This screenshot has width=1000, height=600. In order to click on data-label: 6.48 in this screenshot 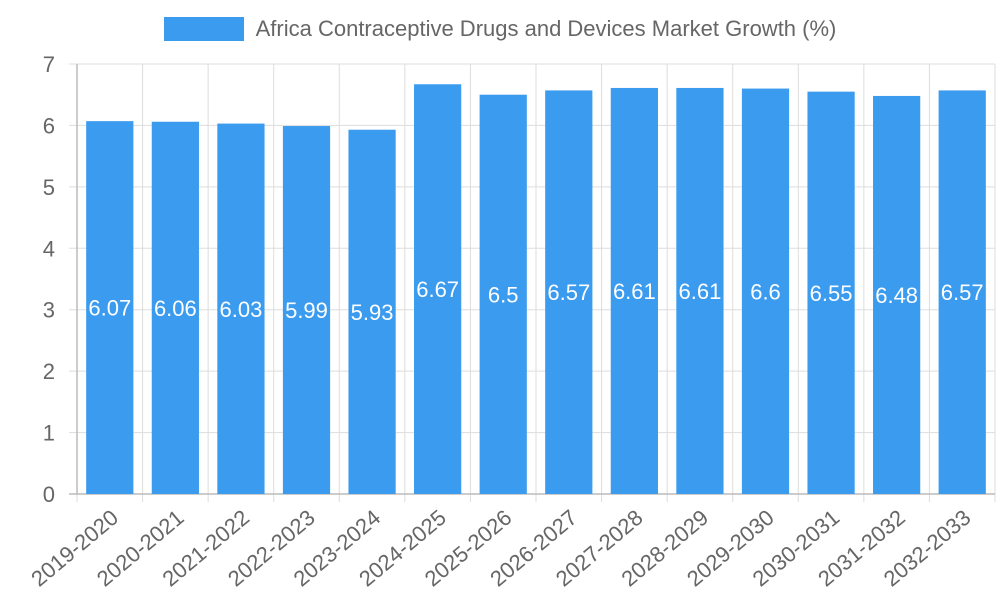, I will do `click(896, 295)`.